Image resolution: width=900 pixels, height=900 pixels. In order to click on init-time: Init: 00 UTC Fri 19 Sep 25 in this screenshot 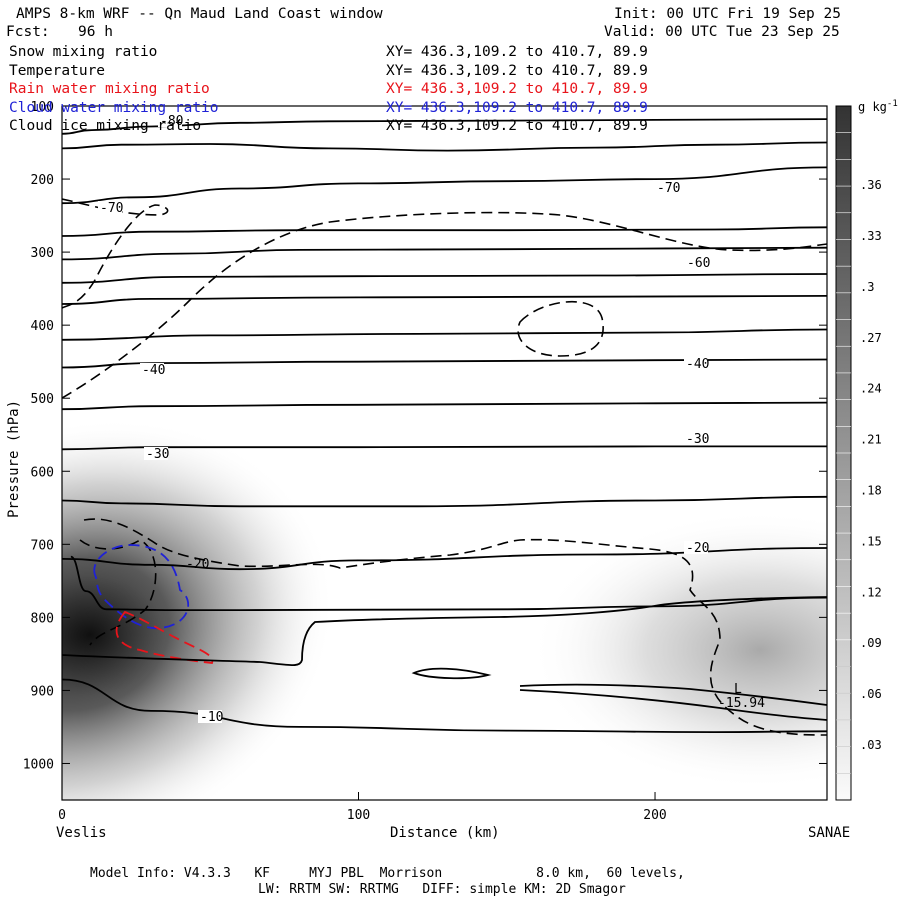, I will do `click(727, 14)`.